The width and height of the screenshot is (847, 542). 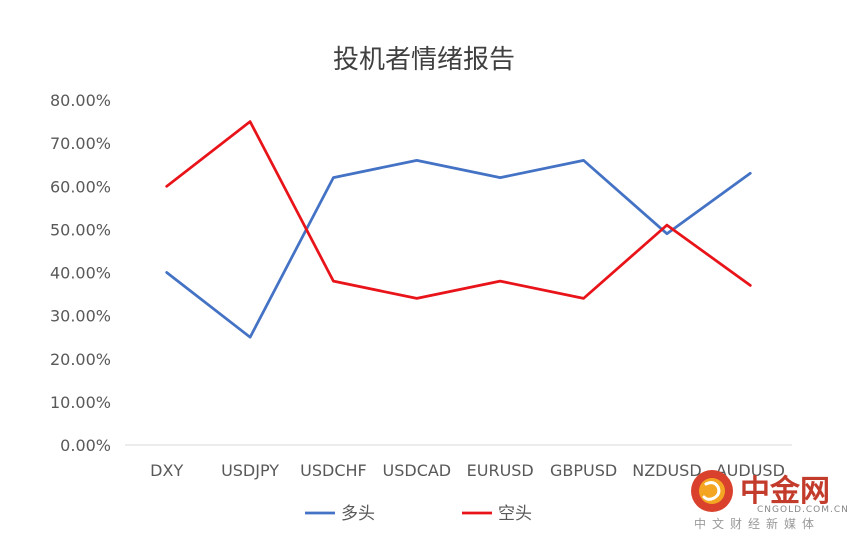 What do you see at coordinates (712, 491) in the screenshot?
I see `cngold-logo-icon` at bounding box center [712, 491].